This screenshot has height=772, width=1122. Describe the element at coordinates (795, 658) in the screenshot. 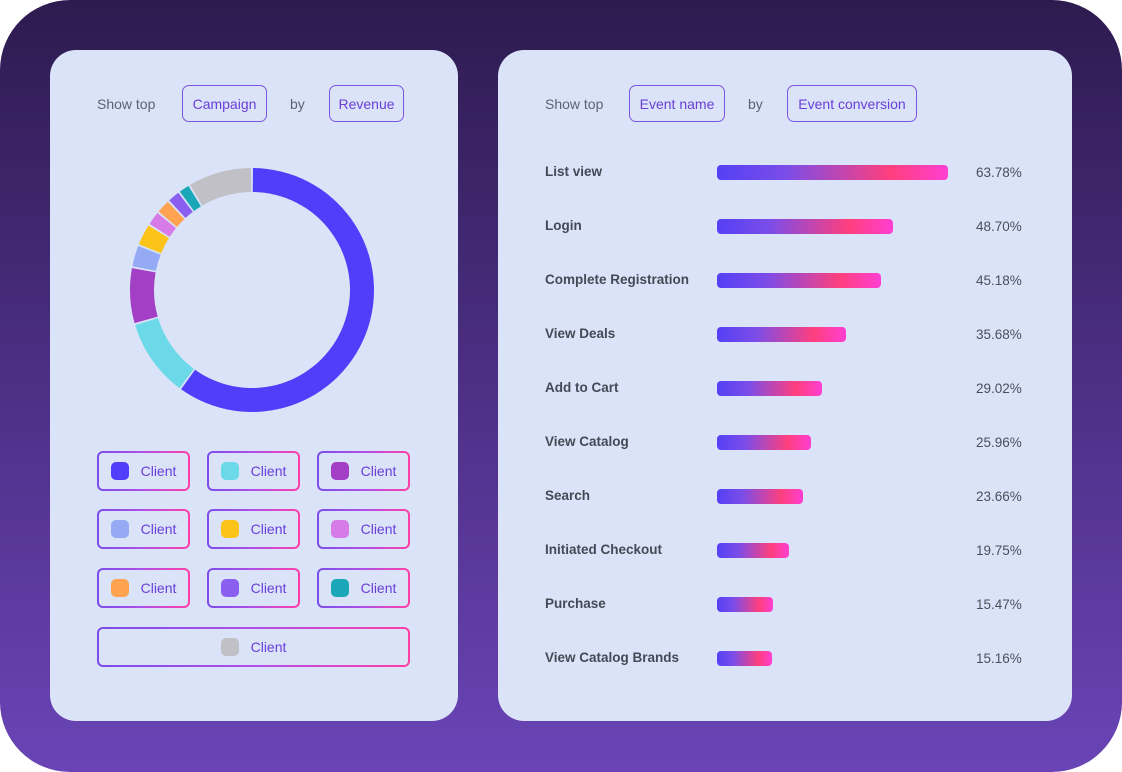

I see `bar-row: View Catalog Brands 15.16%` at that location.